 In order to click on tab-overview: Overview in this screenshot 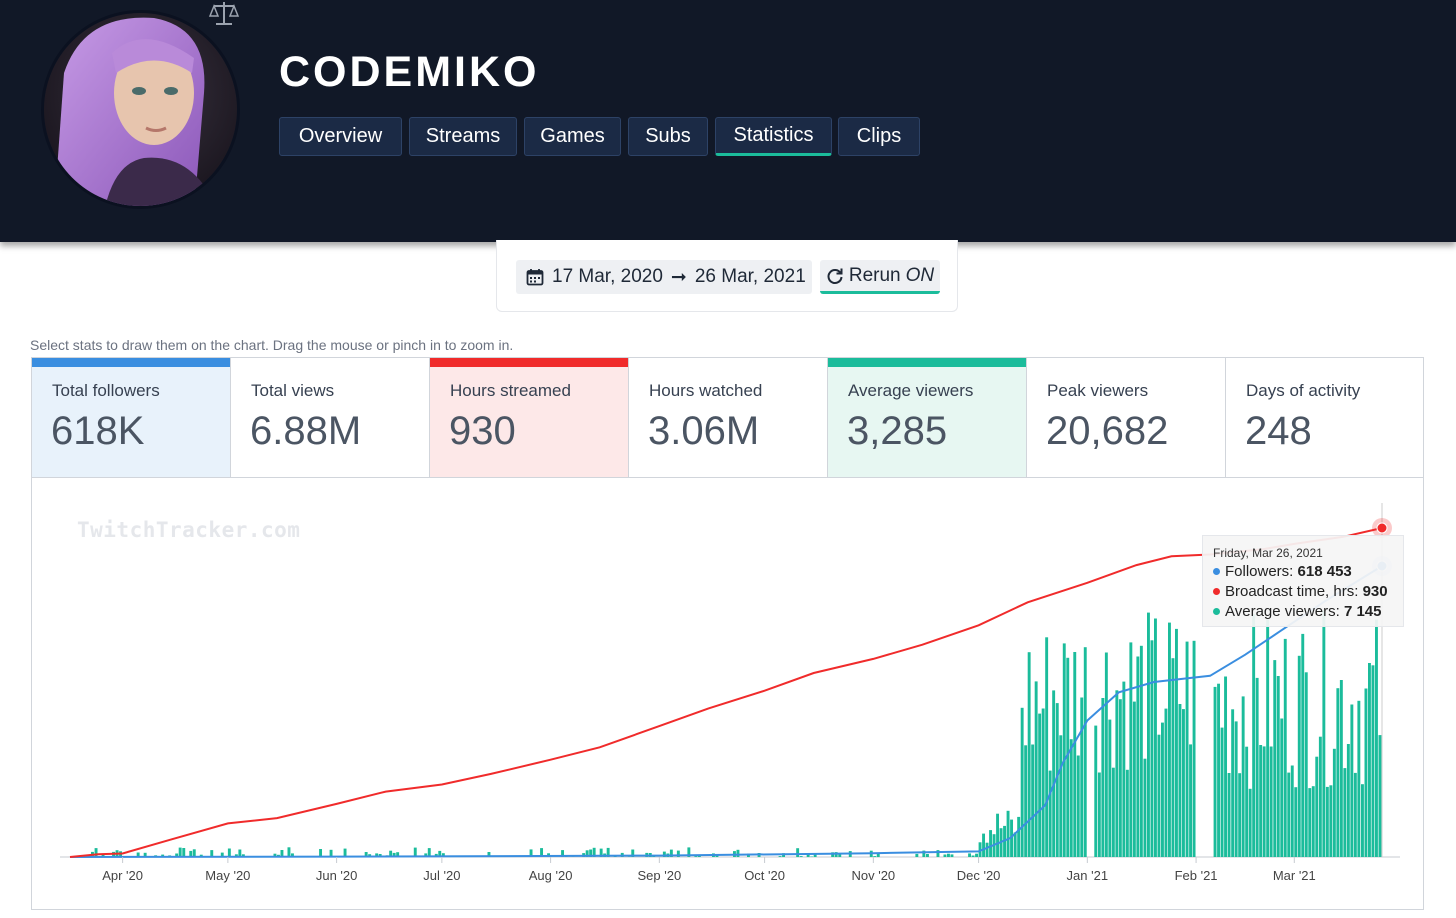, I will do `click(340, 136)`.